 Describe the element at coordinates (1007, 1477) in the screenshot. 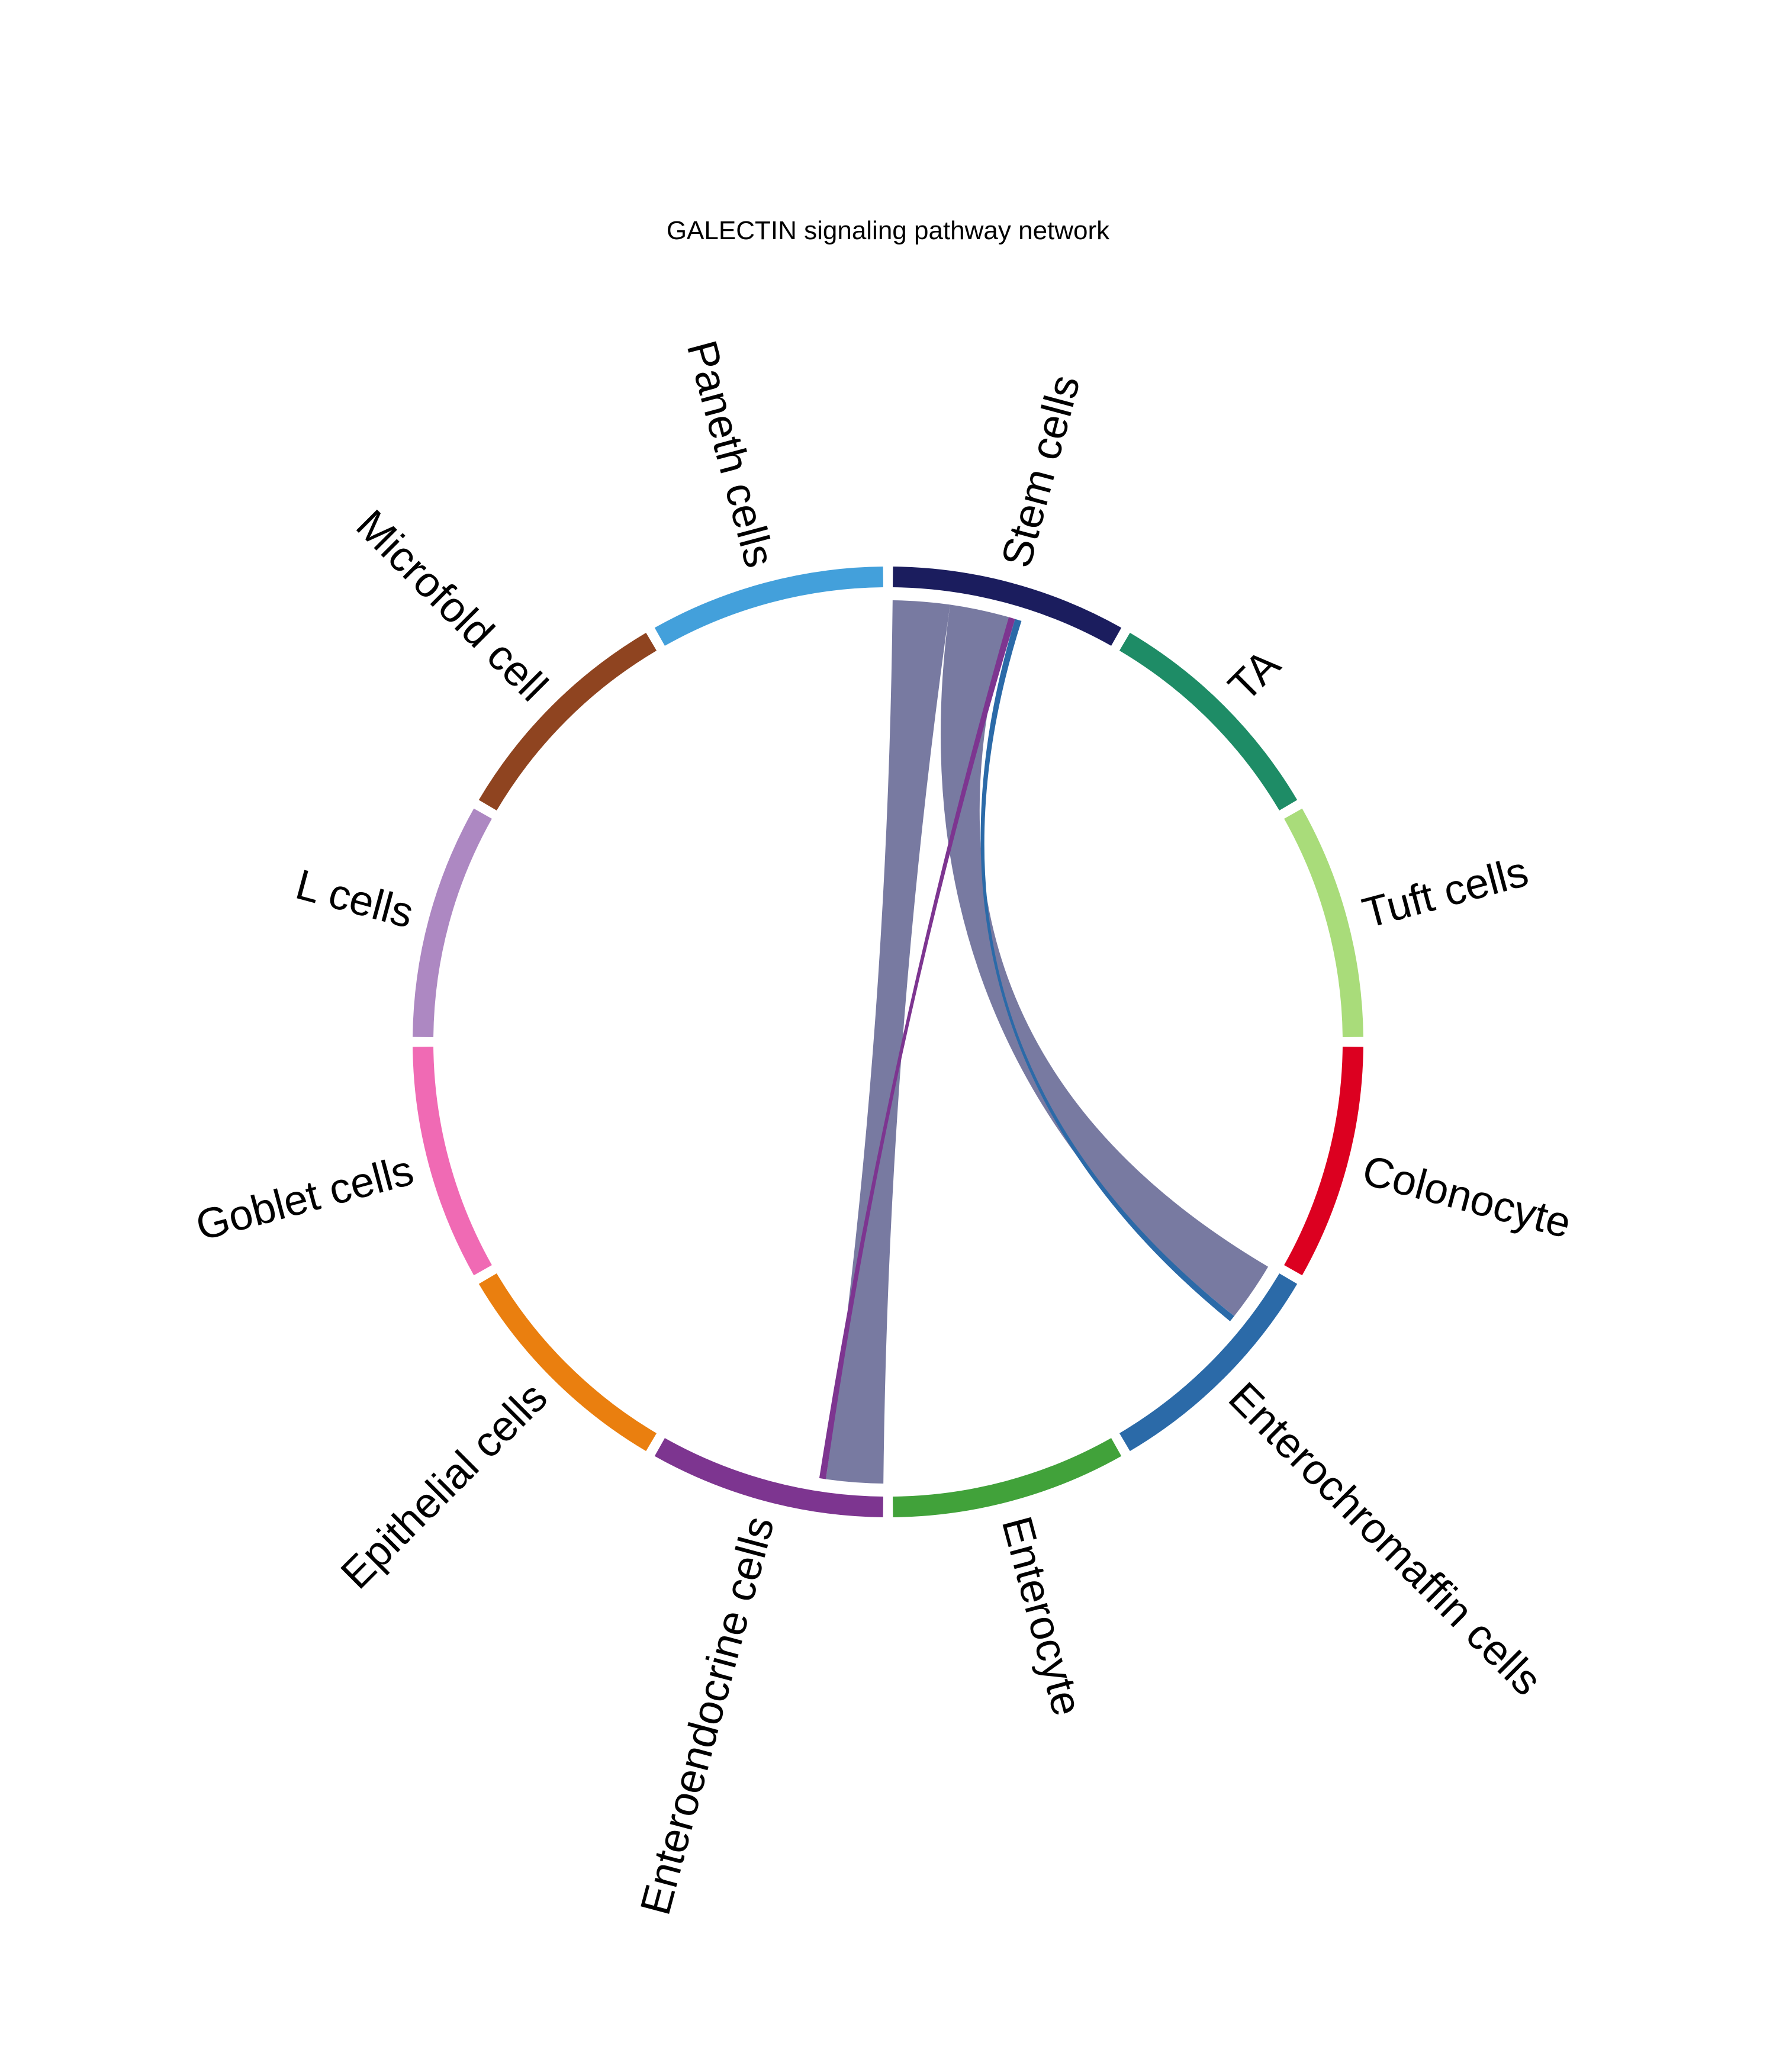

I see `sector-arc-enterocyte` at that location.